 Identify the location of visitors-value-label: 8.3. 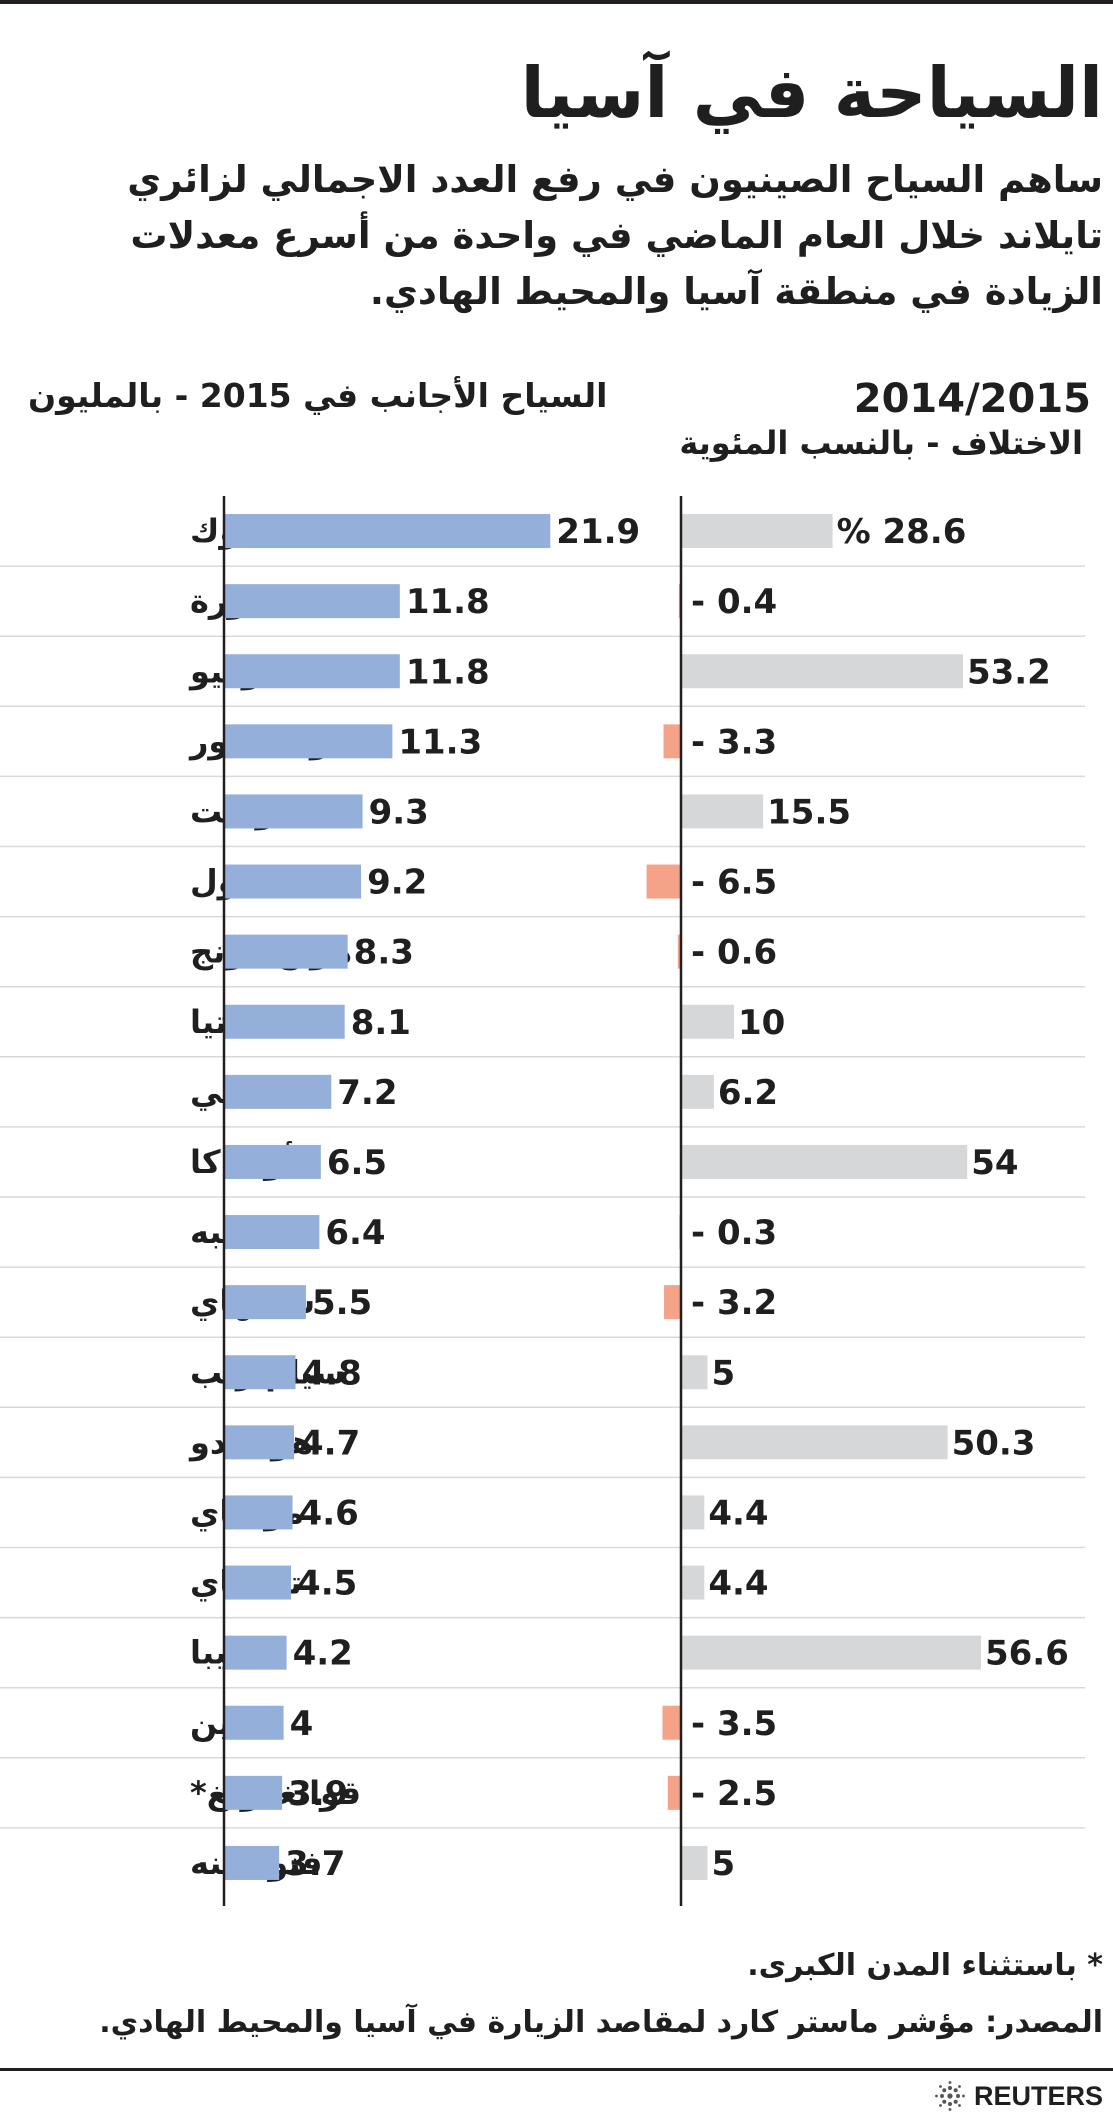
(384, 953).